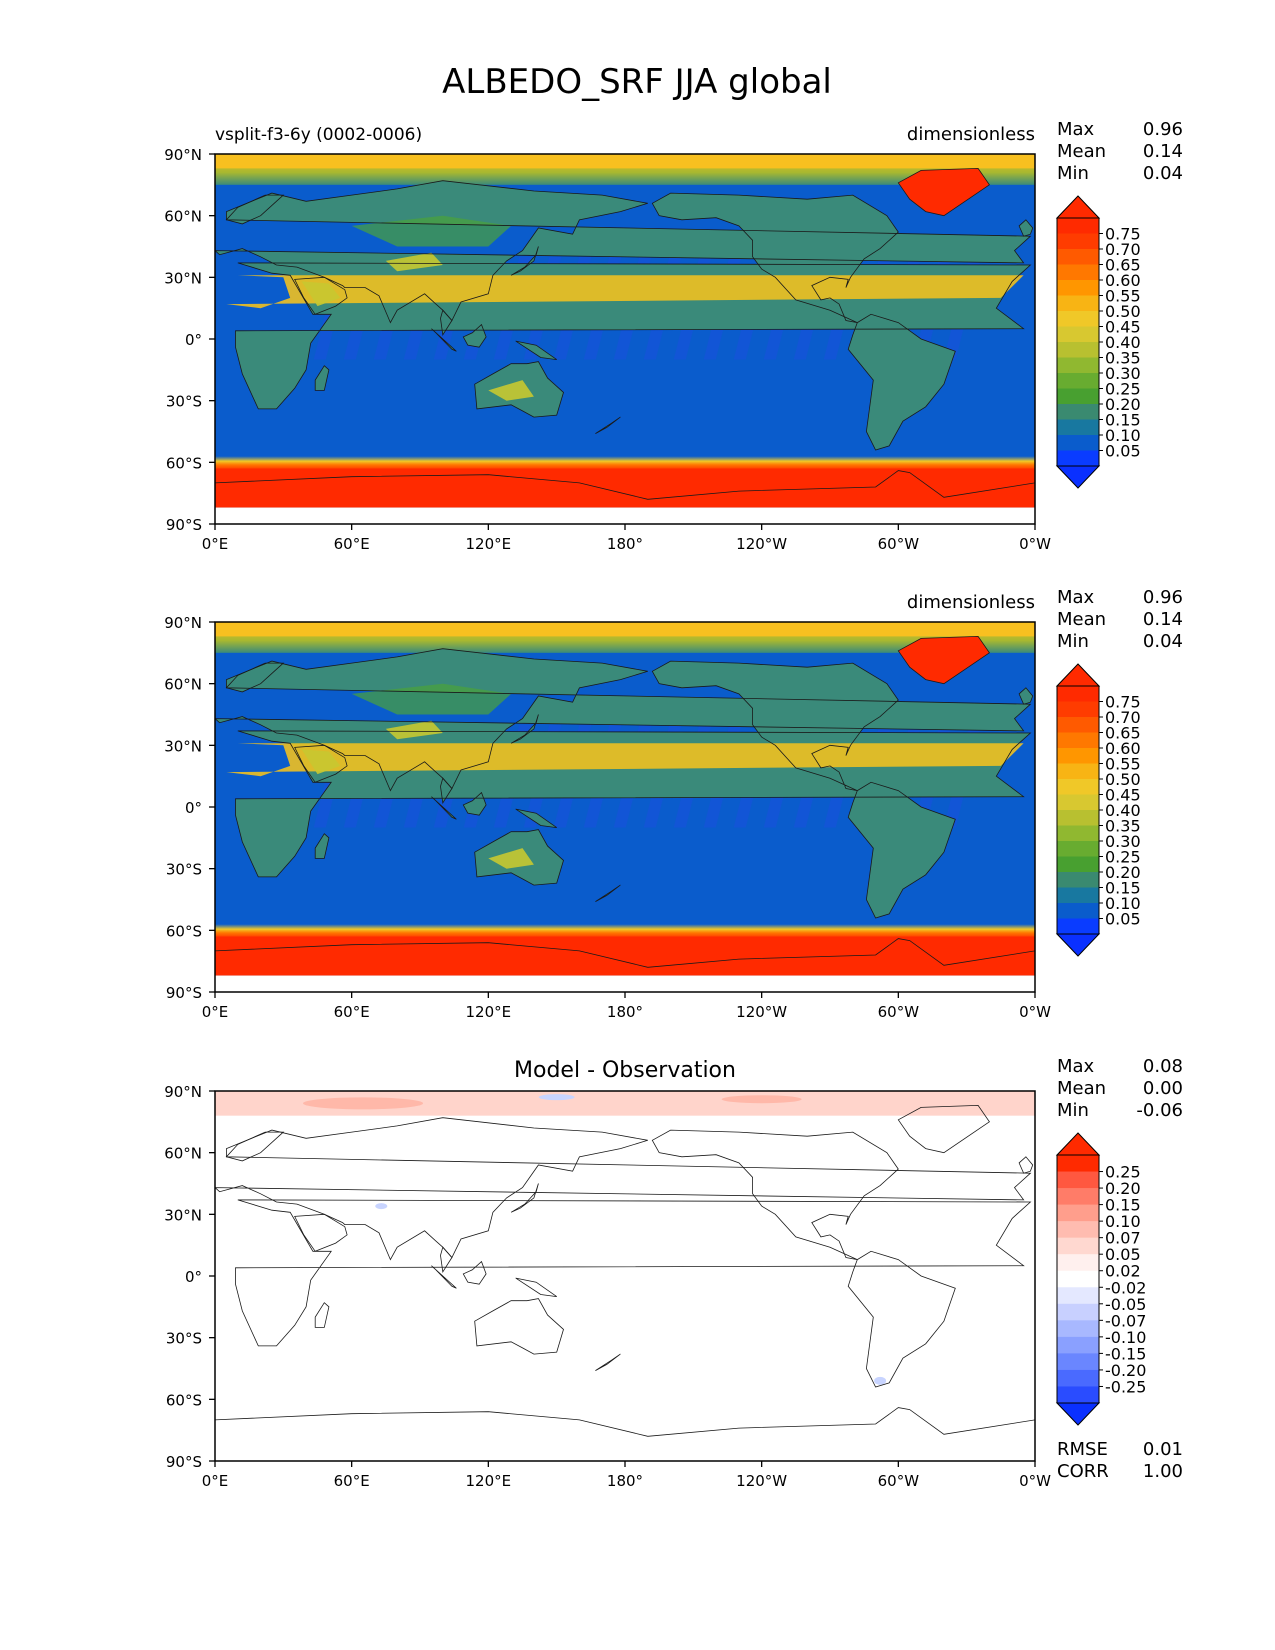  Describe the element at coordinates (183, 685) in the screenshot. I see `lat-tick-label: 60°N` at that location.